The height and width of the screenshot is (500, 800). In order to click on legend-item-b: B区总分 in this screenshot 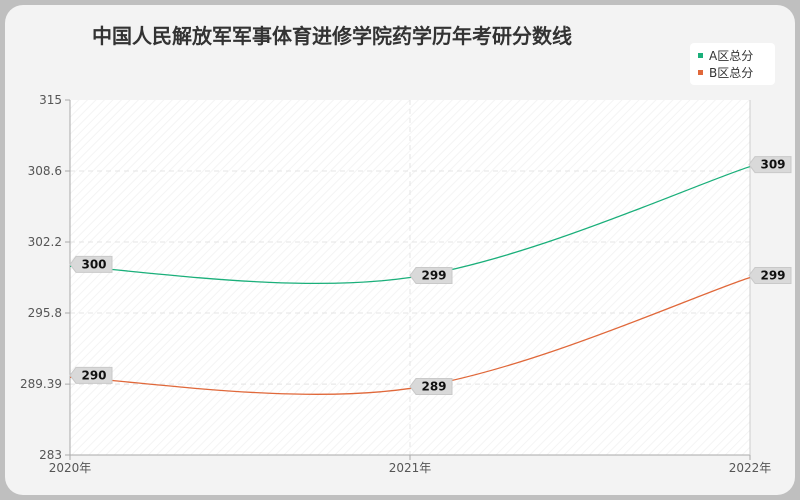, I will do `click(725, 73)`.